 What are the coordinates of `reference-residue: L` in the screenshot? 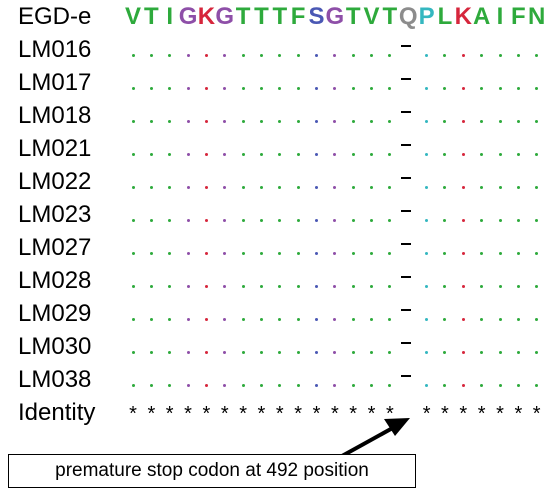 It's located at (445, 16).